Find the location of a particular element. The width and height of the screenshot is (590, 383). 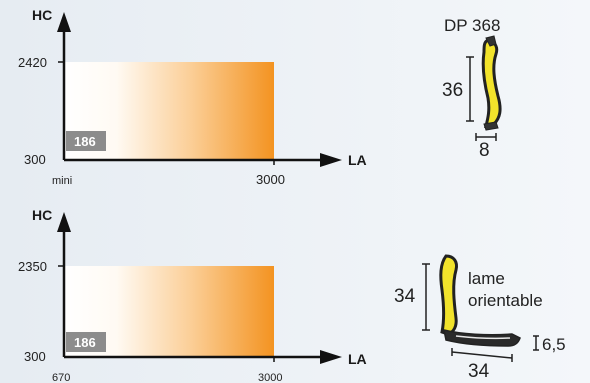

profile-top-title: DP 368 is located at coordinates (472, 25).